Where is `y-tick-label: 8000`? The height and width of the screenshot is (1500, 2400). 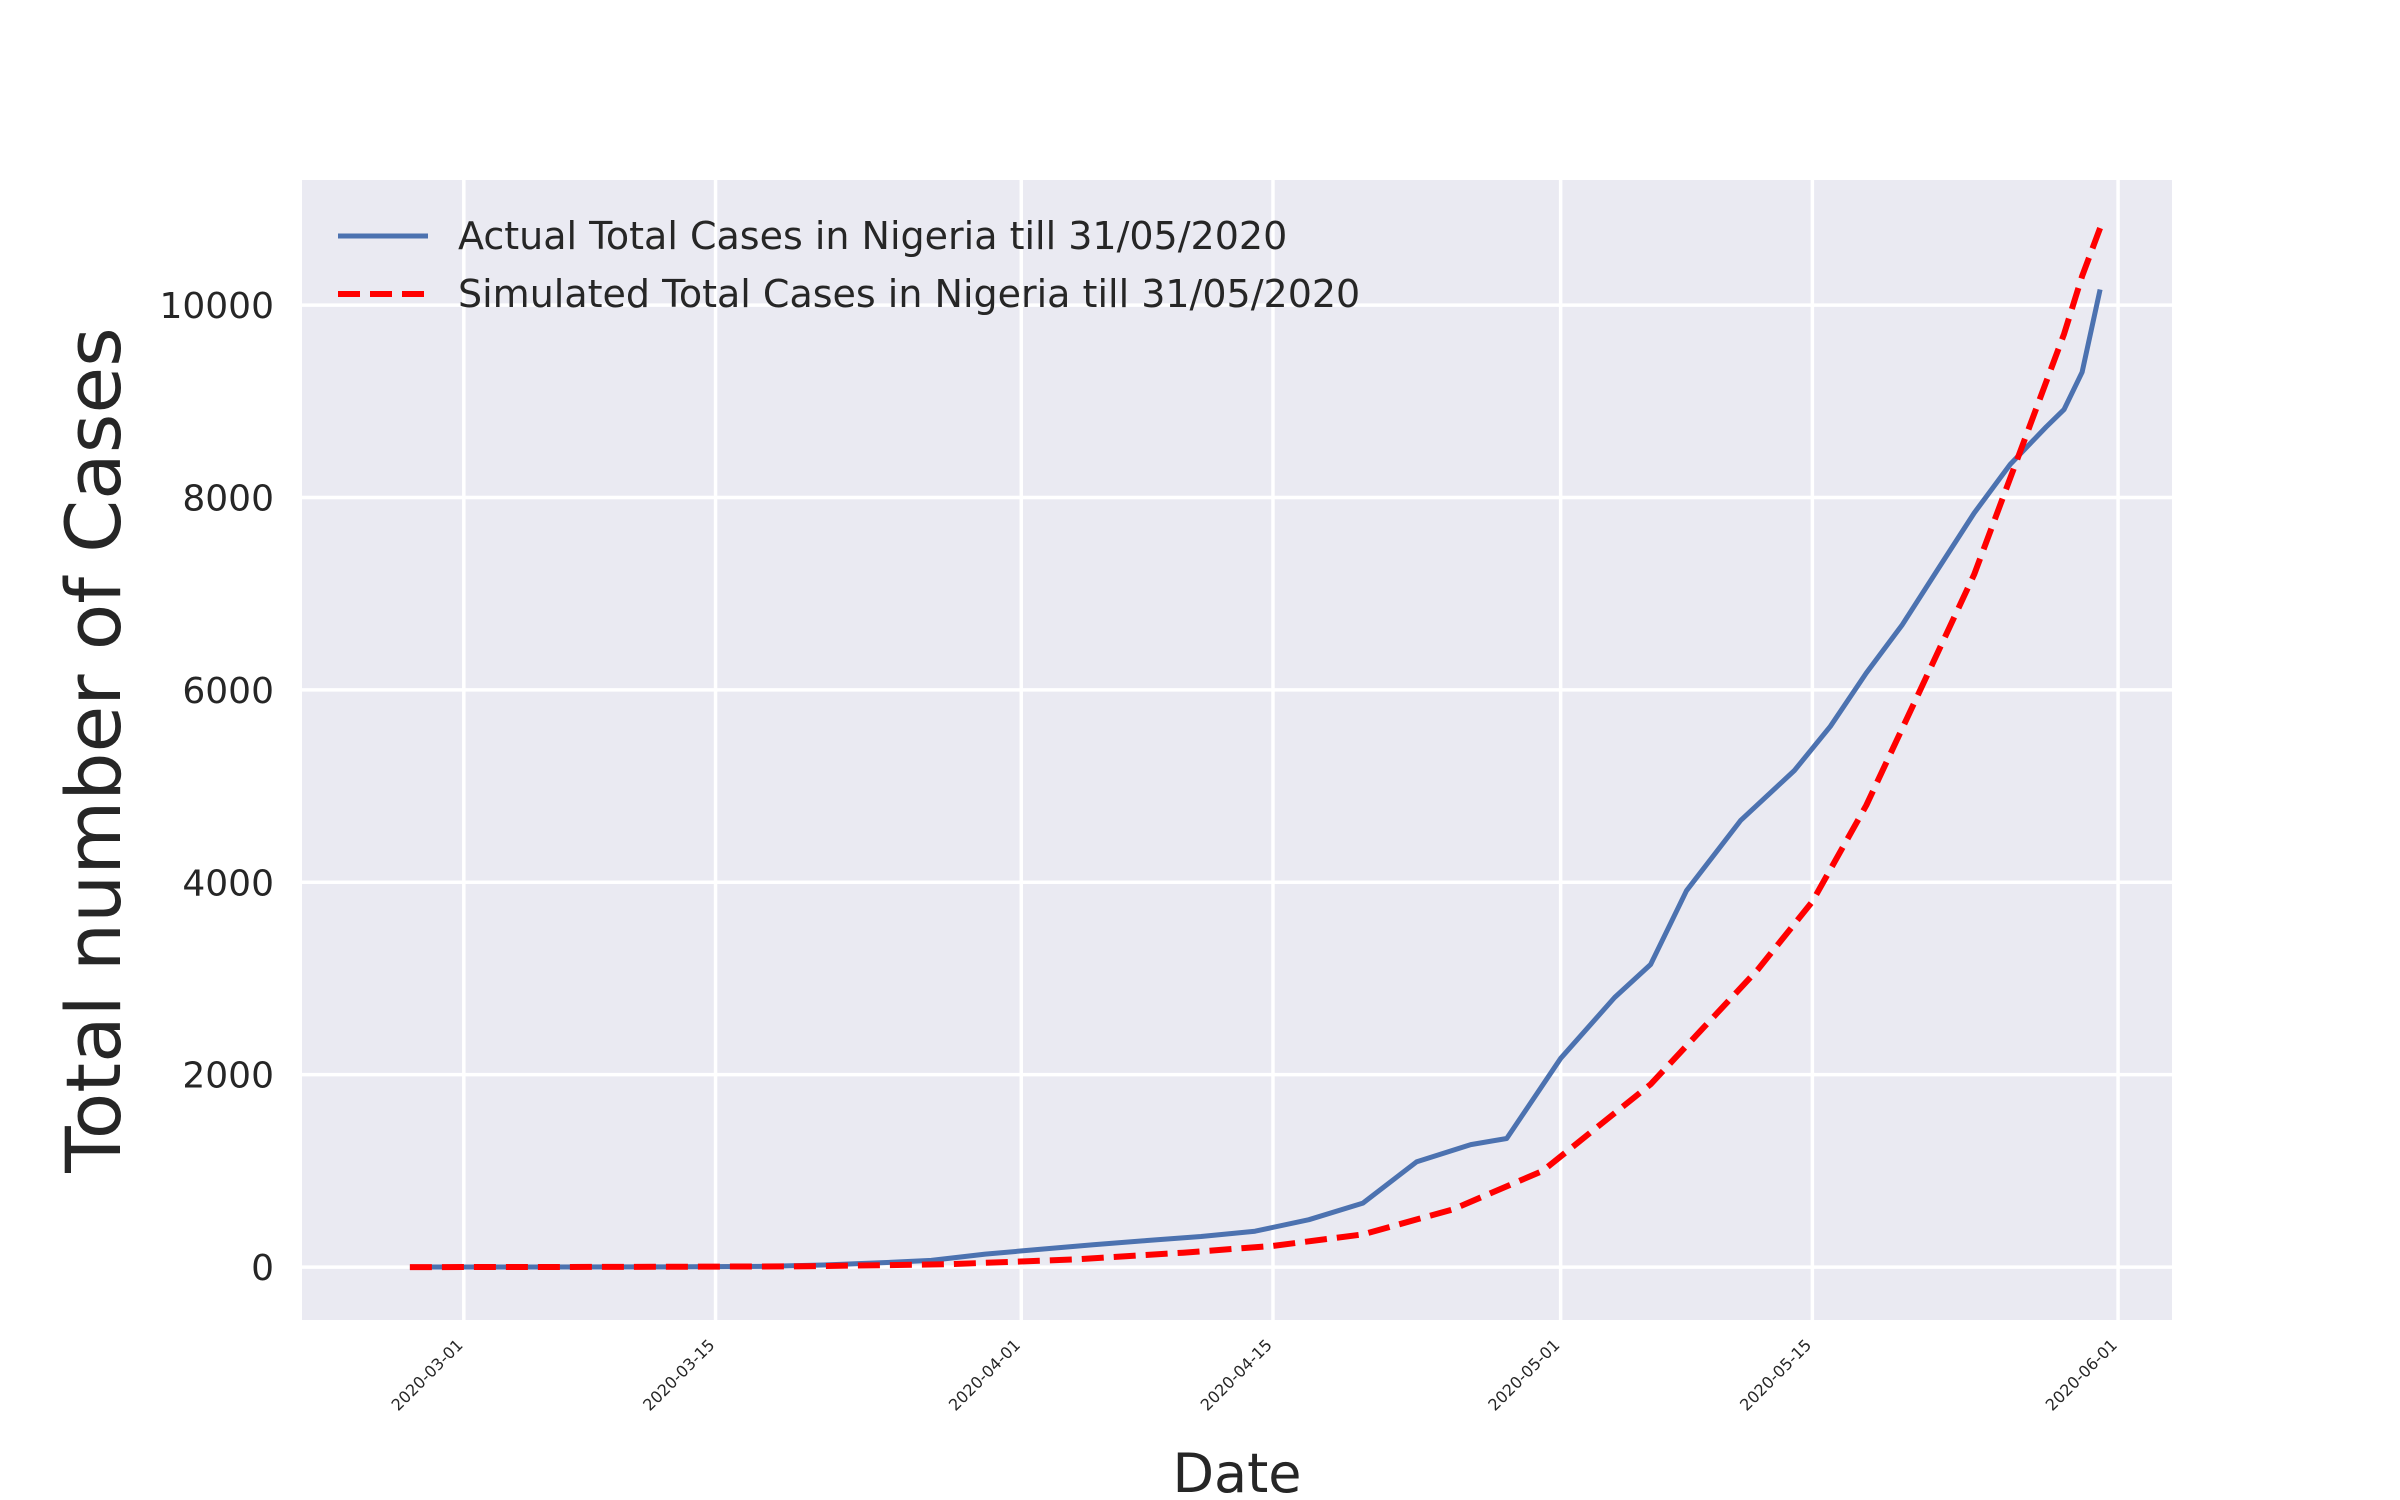 y-tick-label: 8000 is located at coordinates (228, 498).